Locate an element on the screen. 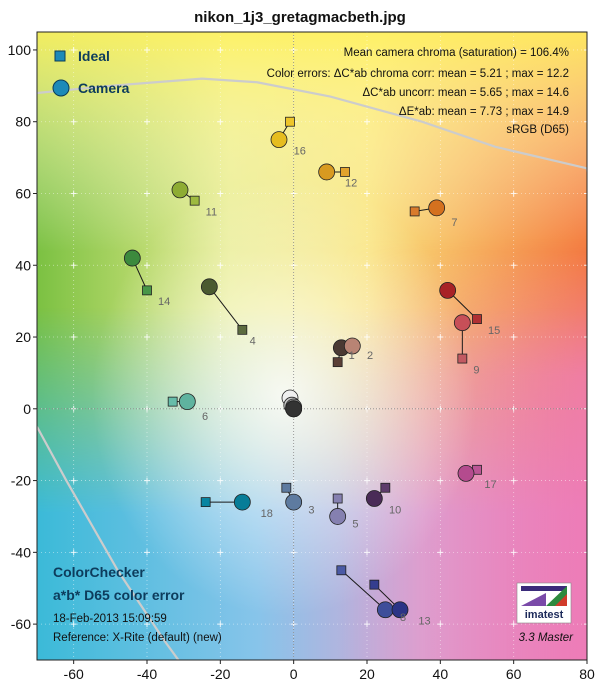  y-tick-label: 20 is located at coordinates (23, 337).